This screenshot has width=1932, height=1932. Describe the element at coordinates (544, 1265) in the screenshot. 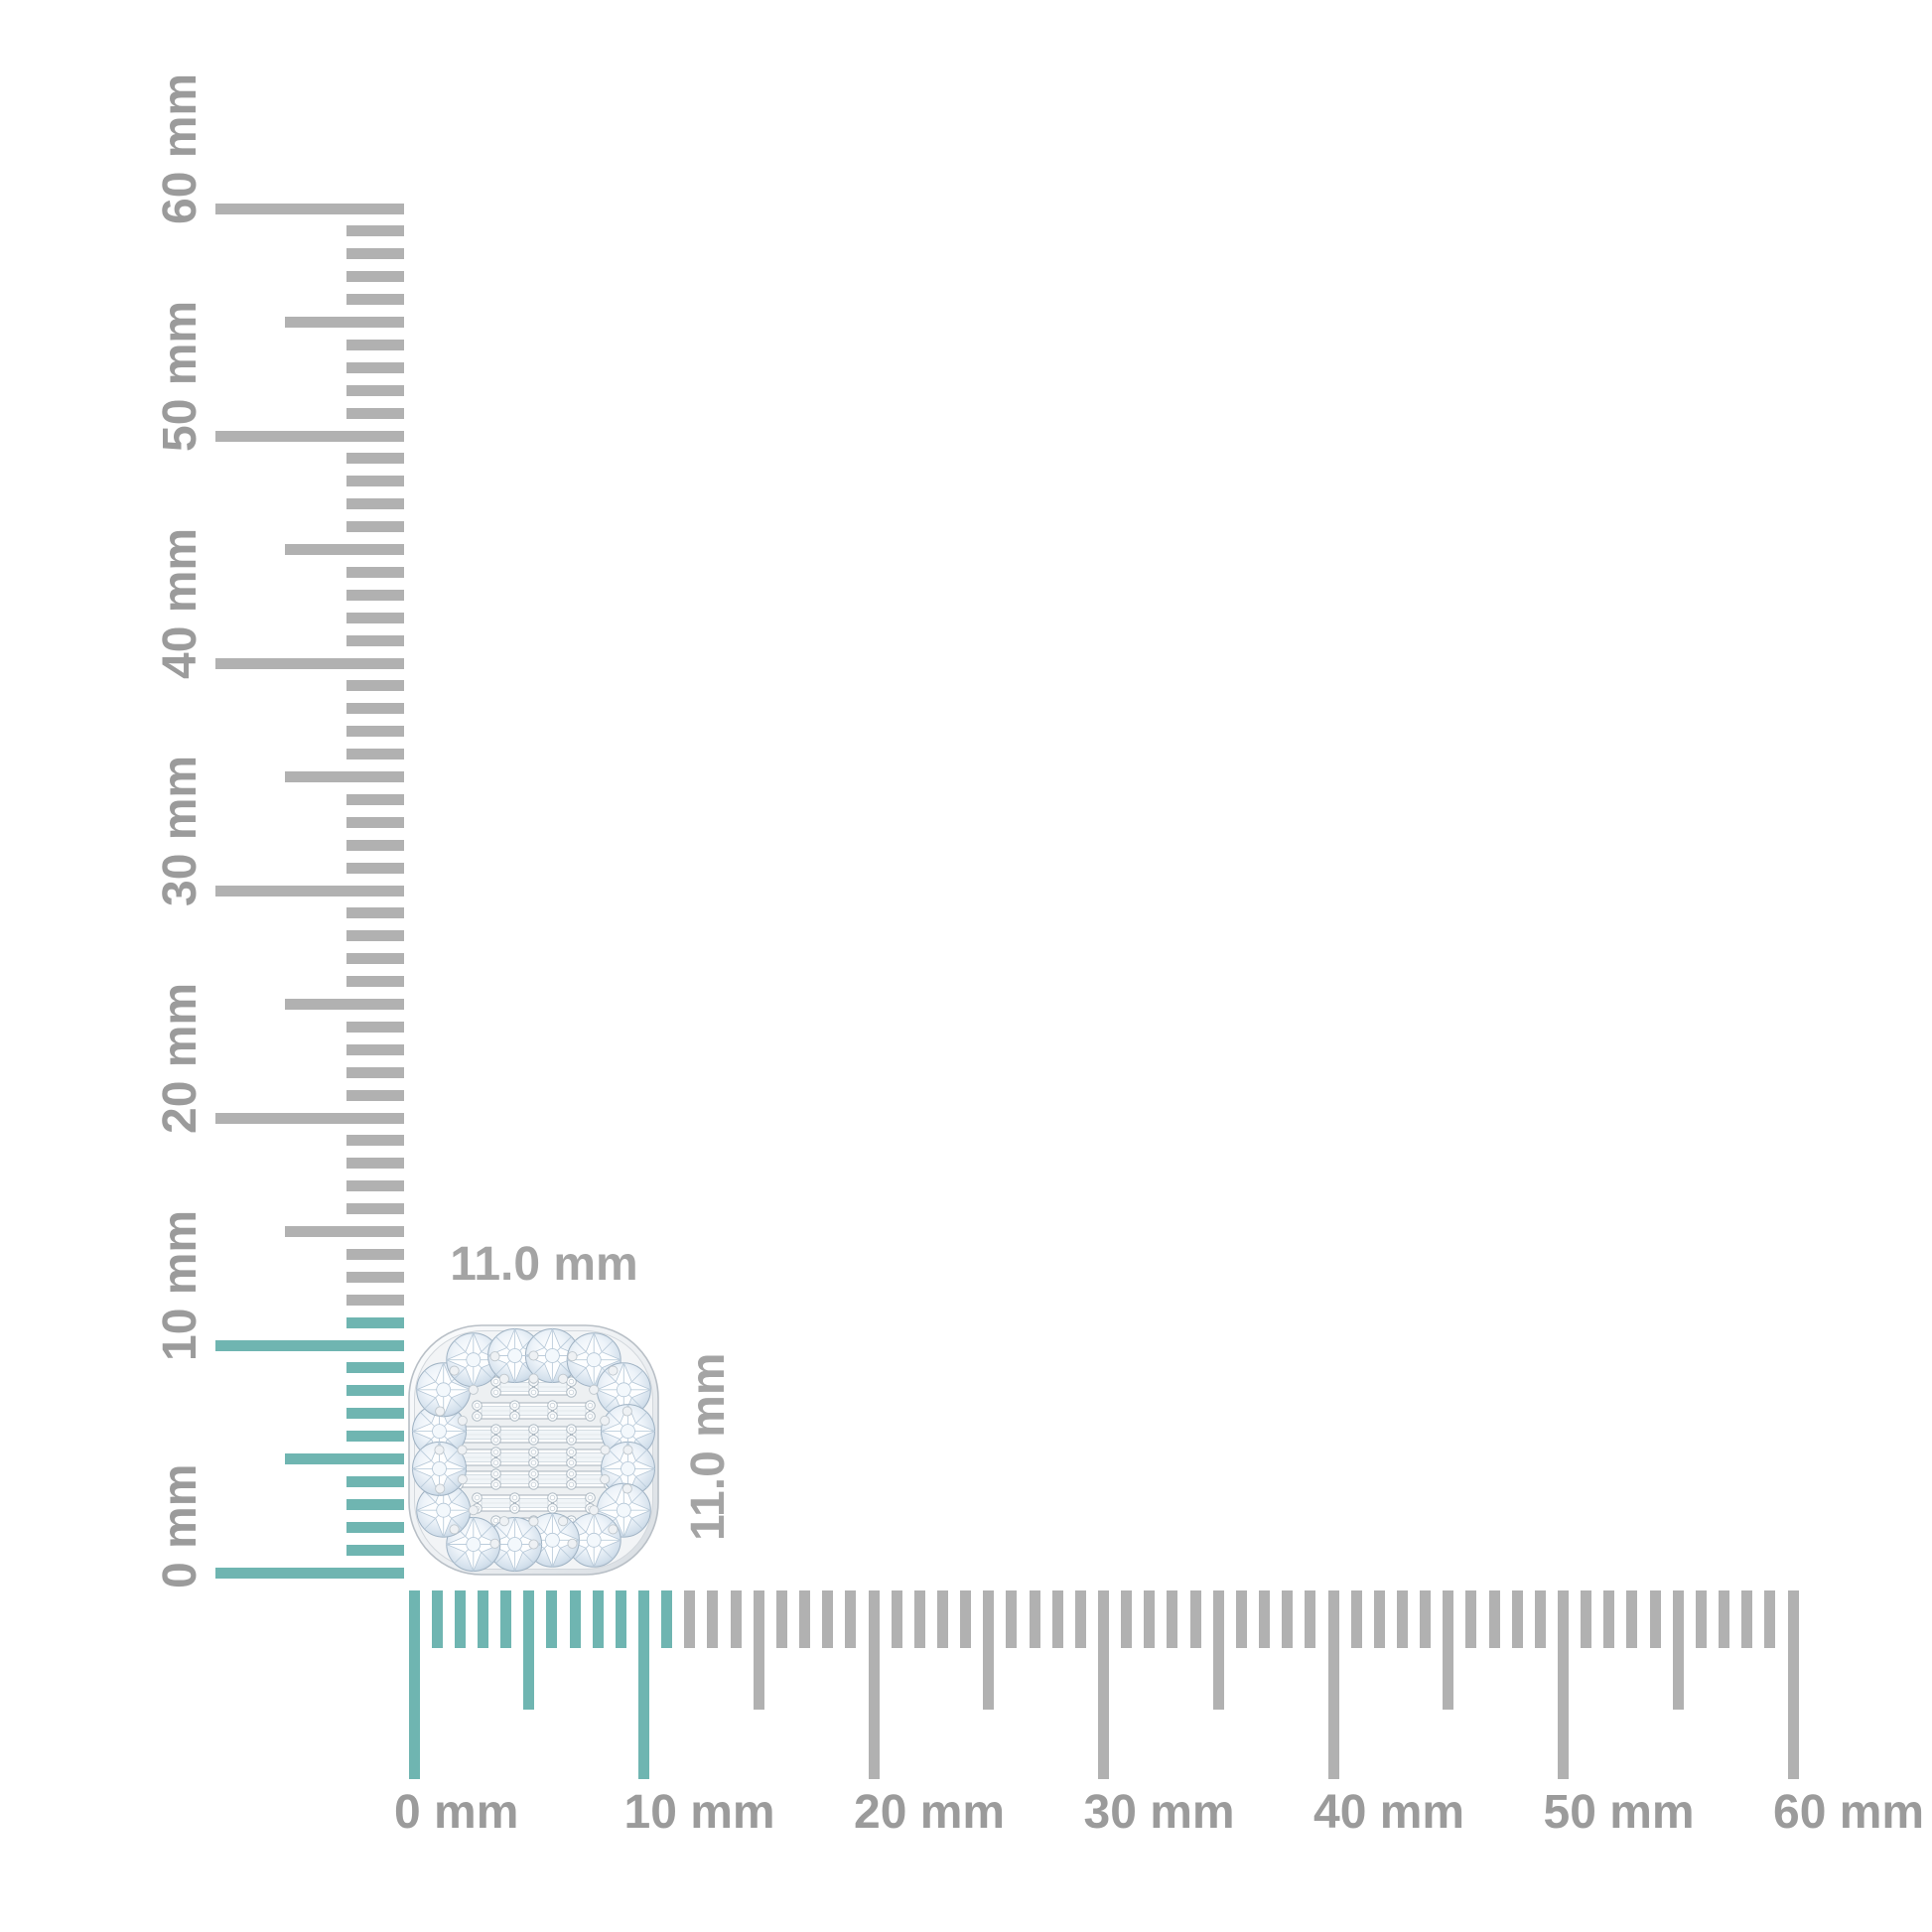

I see `item-width-label: 11.0 mm` at that location.